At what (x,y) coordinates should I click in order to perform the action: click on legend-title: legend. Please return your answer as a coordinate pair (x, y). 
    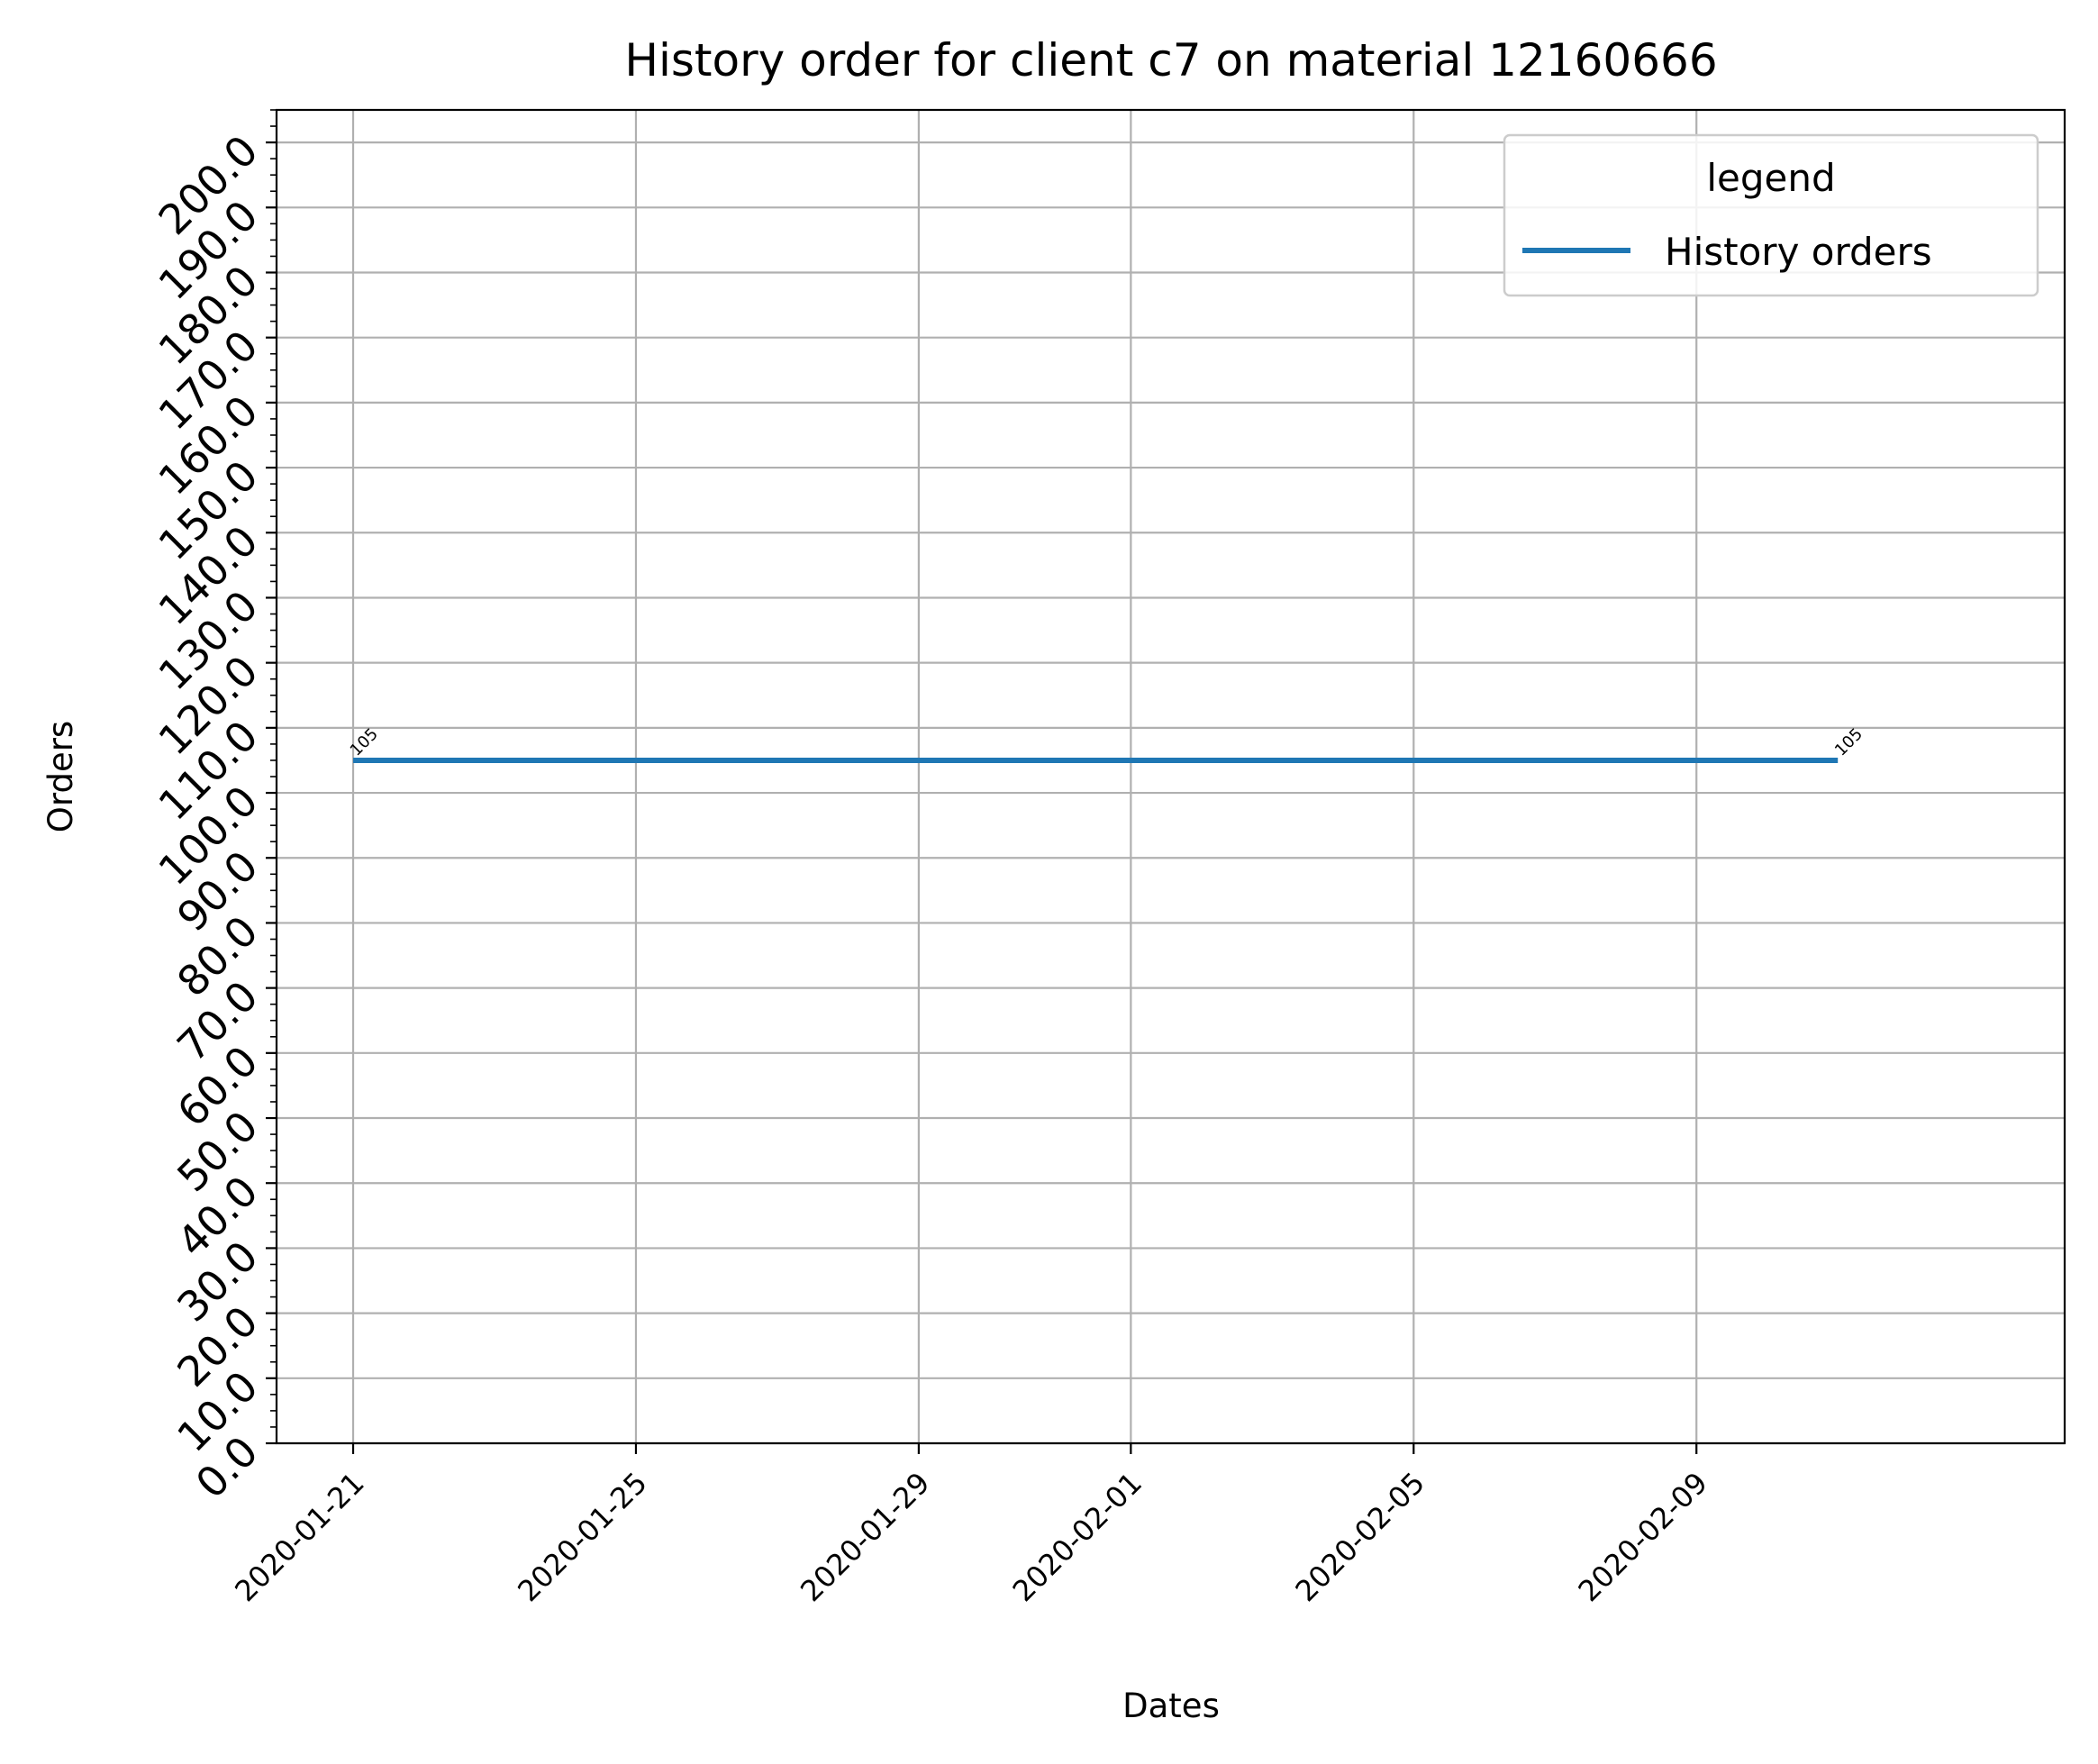
    Looking at the image, I should click on (1771, 178).